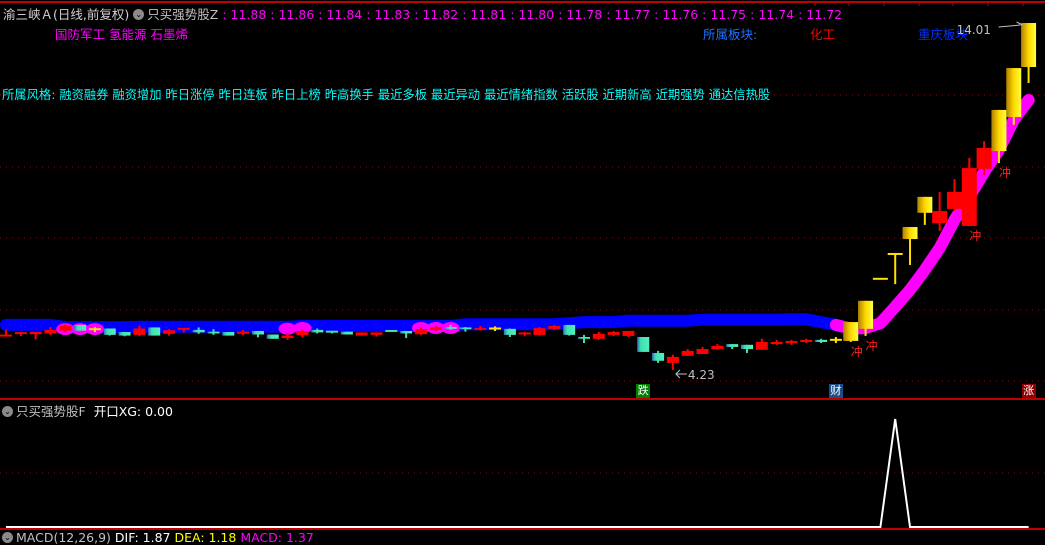 The width and height of the screenshot is (1045, 545). What do you see at coordinates (943, 34) in the screenshot?
I see `region-tag: 重庆板块` at bounding box center [943, 34].